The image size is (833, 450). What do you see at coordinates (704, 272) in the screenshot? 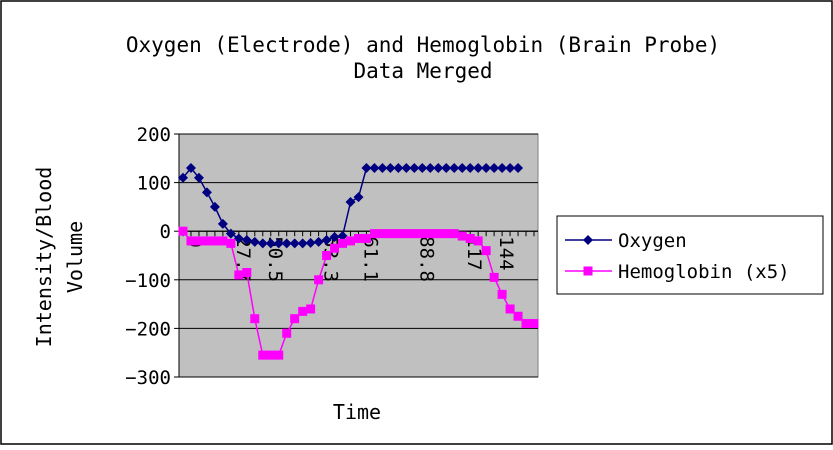
I see `legend-label: Hemoglobin (x5)` at bounding box center [704, 272].